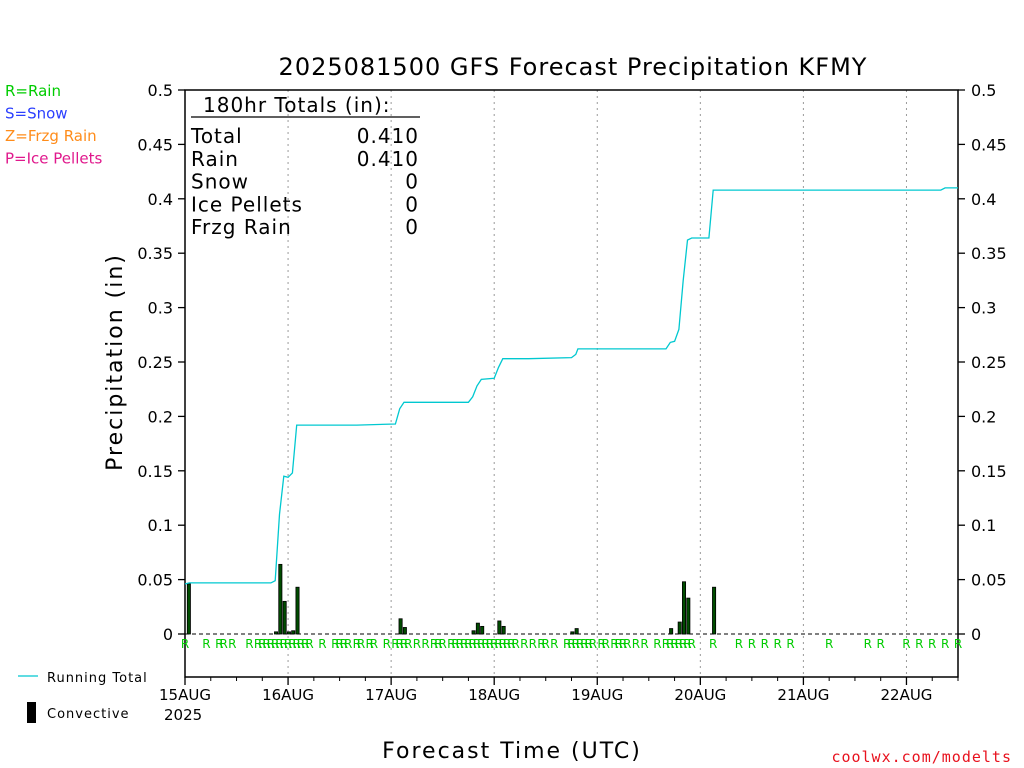 Image resolution: width=1024 pixels, height=768 pixels. What do you see at coordinates (97, 678) in the screenshot?
I see `running-total-legend-label: Running Total` at bounding box center [97, 678].